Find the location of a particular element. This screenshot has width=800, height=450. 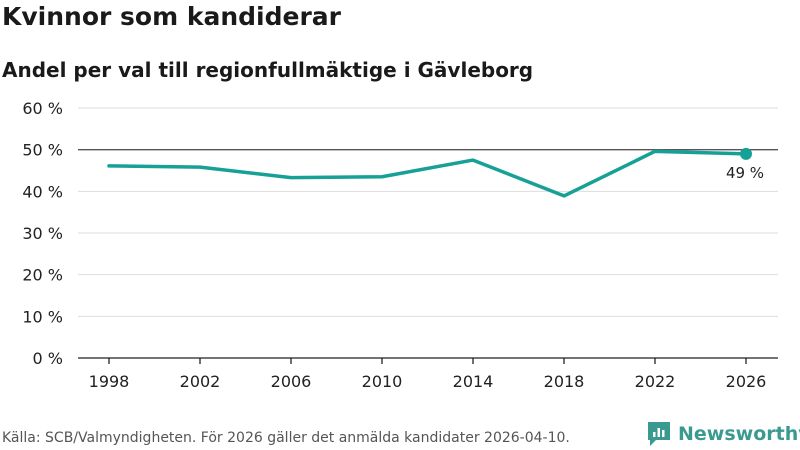

x-tick-label: 2014 is located at coordinates (473, 381).